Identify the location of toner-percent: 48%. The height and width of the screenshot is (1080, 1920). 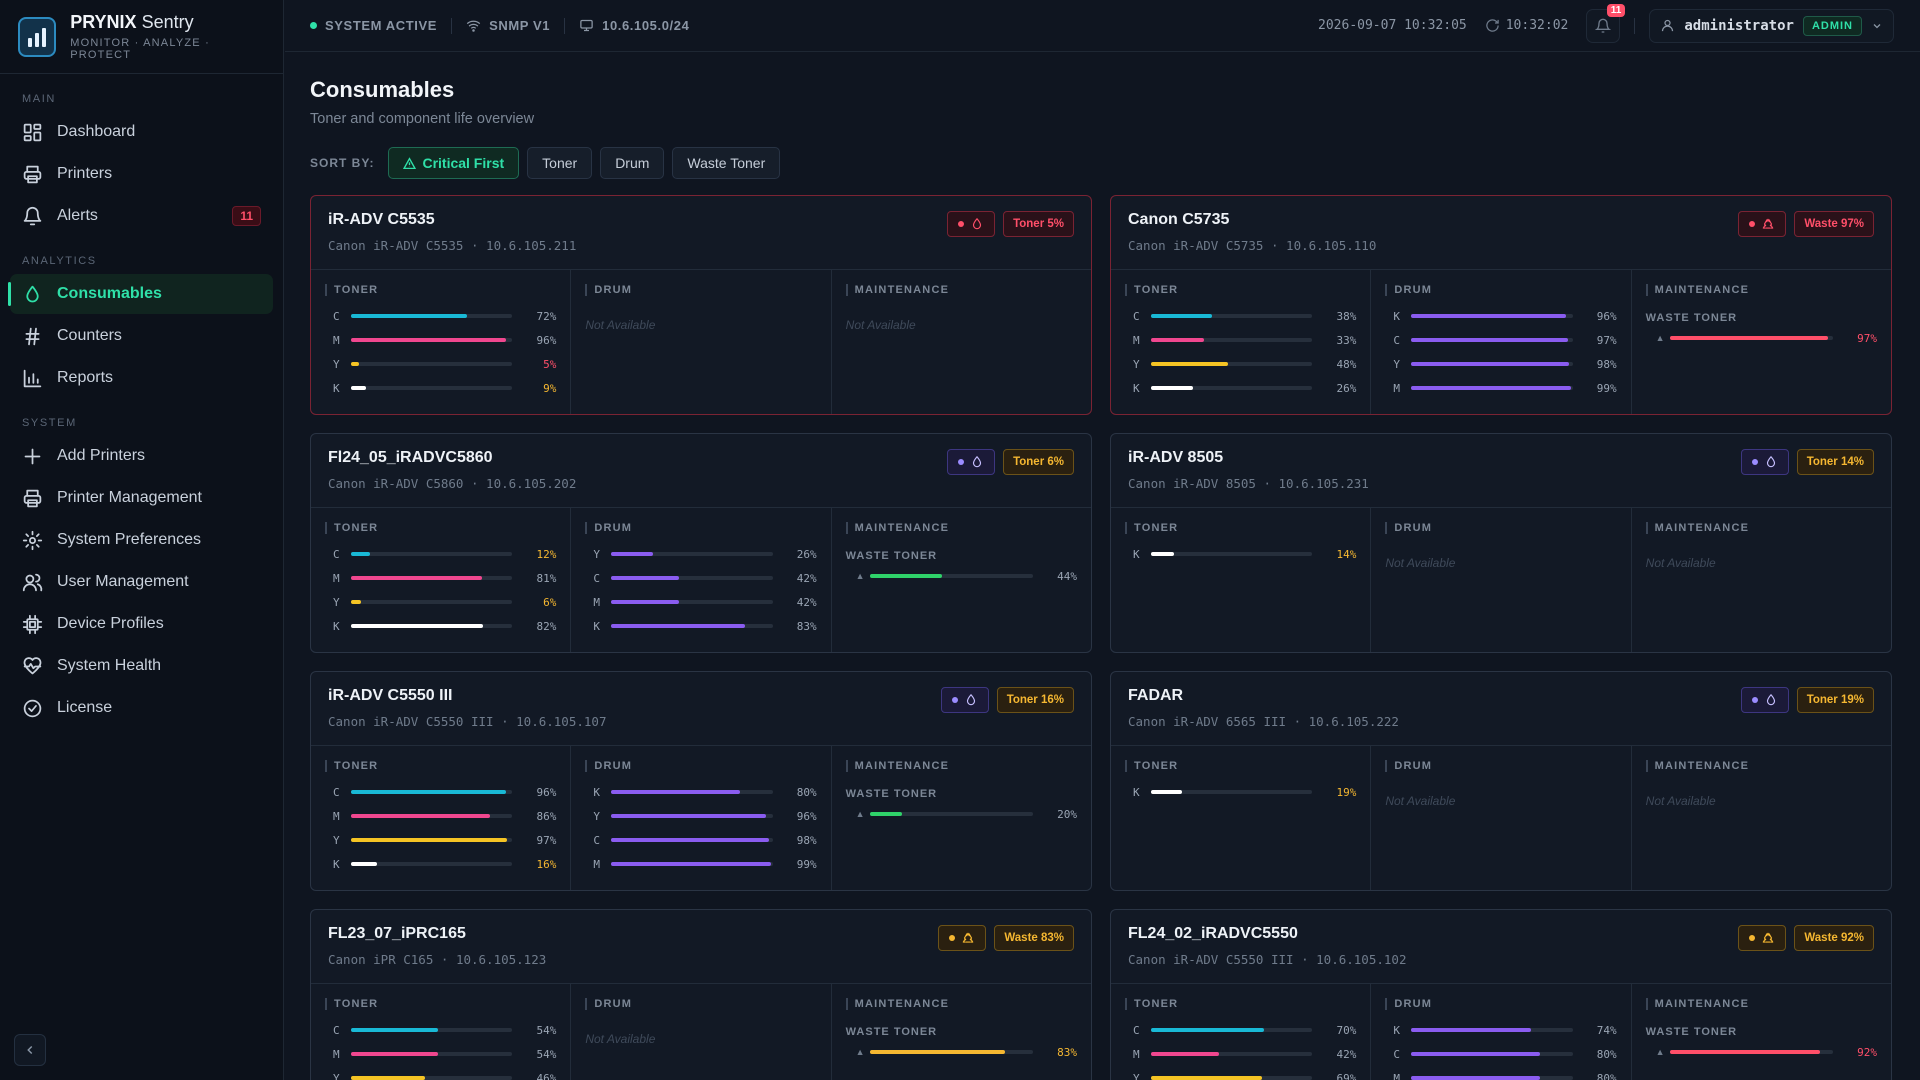
(1346, 364).